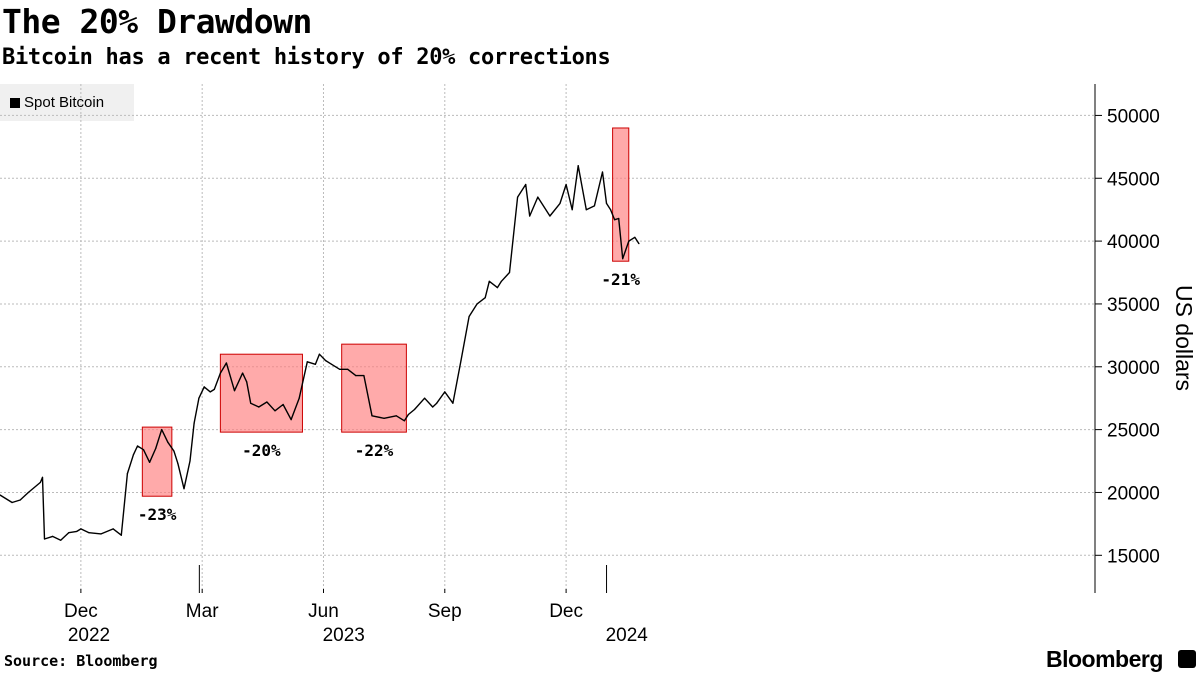 This screenshot has width=1200, height=675. Describe the element at coordinates (157, 21) in the screenshot. I see `chart-title: The 20% Drawdown` at that location.